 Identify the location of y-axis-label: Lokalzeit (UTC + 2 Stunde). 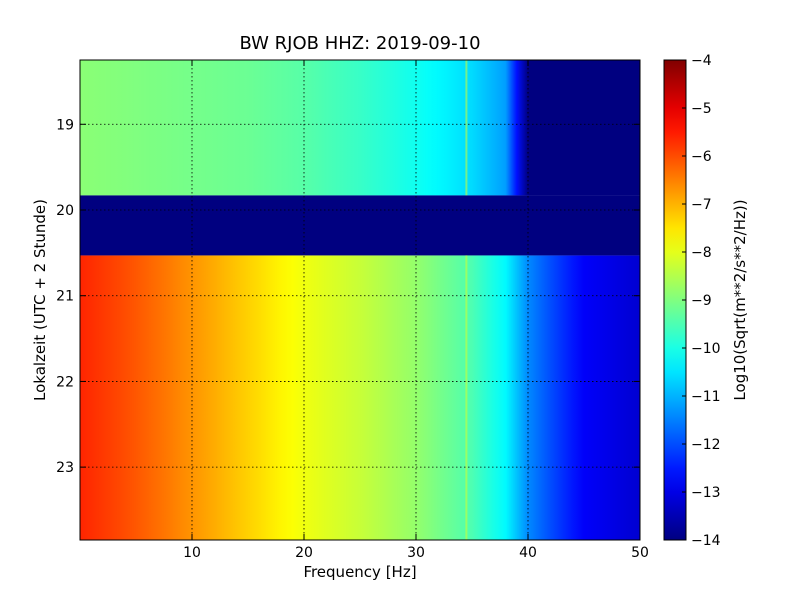
(40, 300).